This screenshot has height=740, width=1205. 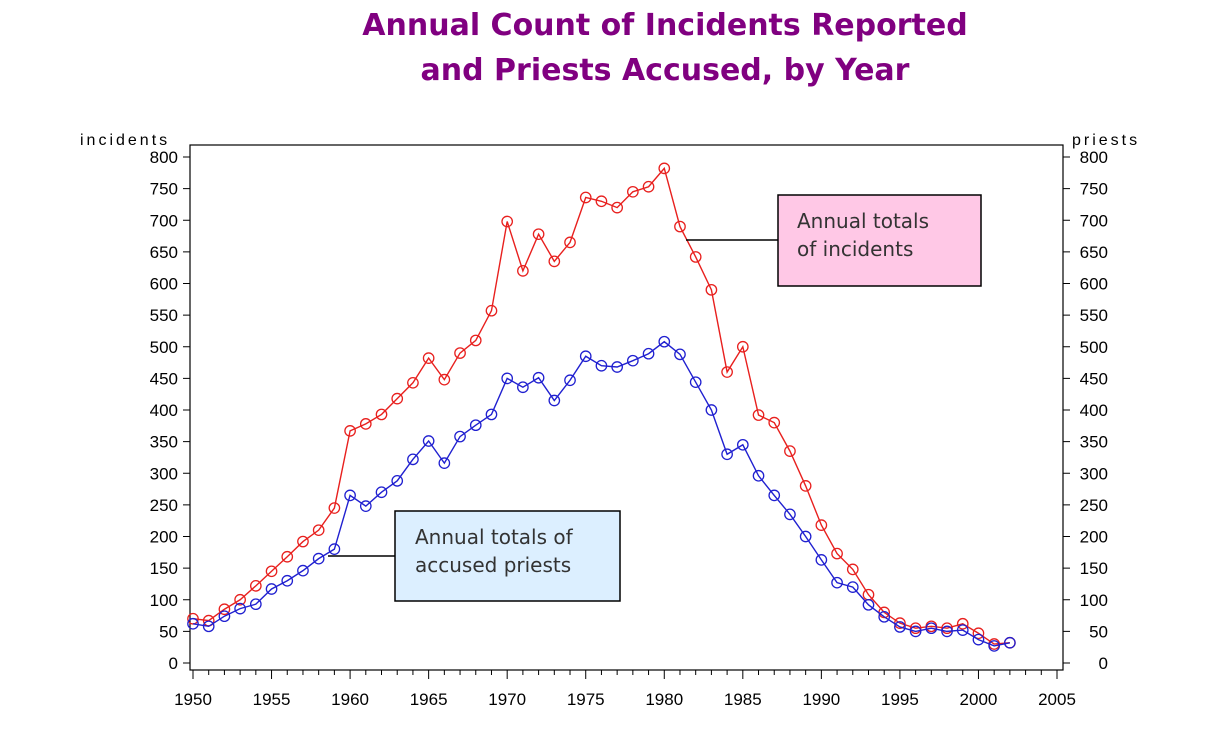 I want to click on y-tick-label-left: 600, so click(x=164, y=284).